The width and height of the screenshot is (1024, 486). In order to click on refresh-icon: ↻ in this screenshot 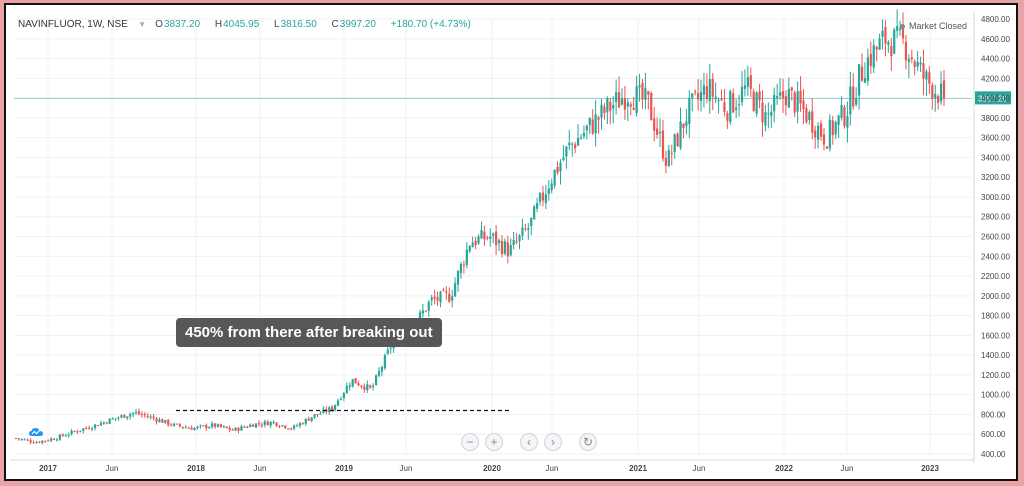, I will do `click(588, 442)`.